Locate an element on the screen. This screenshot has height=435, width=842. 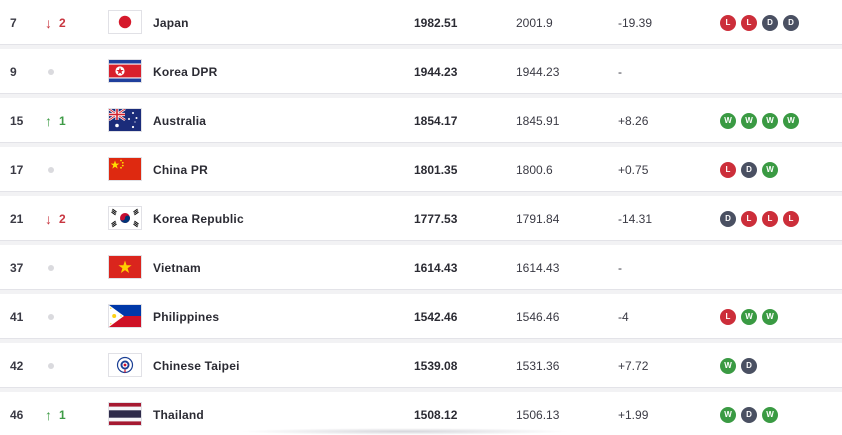
team-name: Vietnam is located at coordinates (177, 267).